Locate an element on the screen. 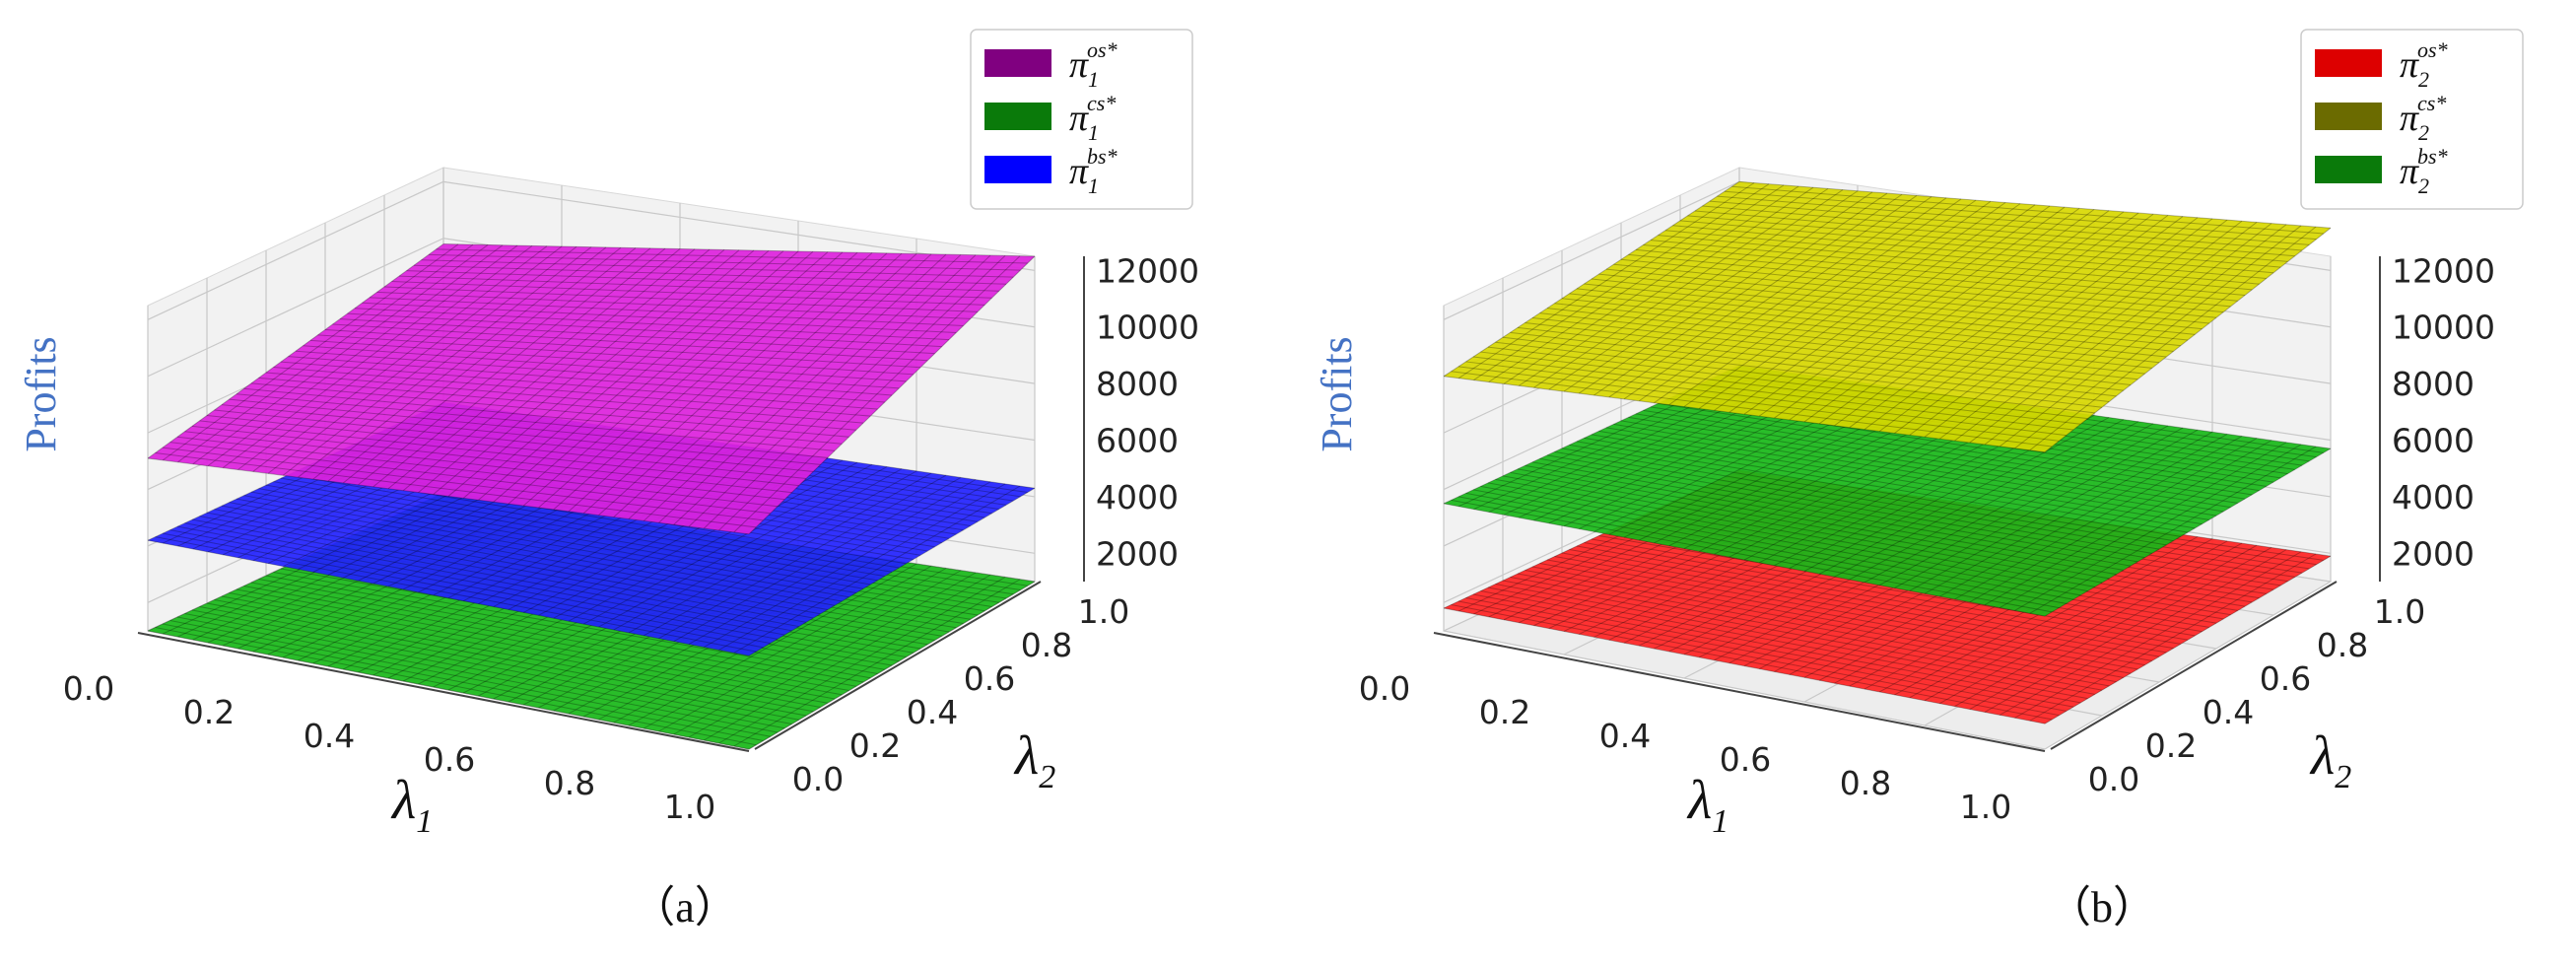 This screenshot has height=965, width=2576. legend-entry: π1cs* is located at coordinates (1092, 118).